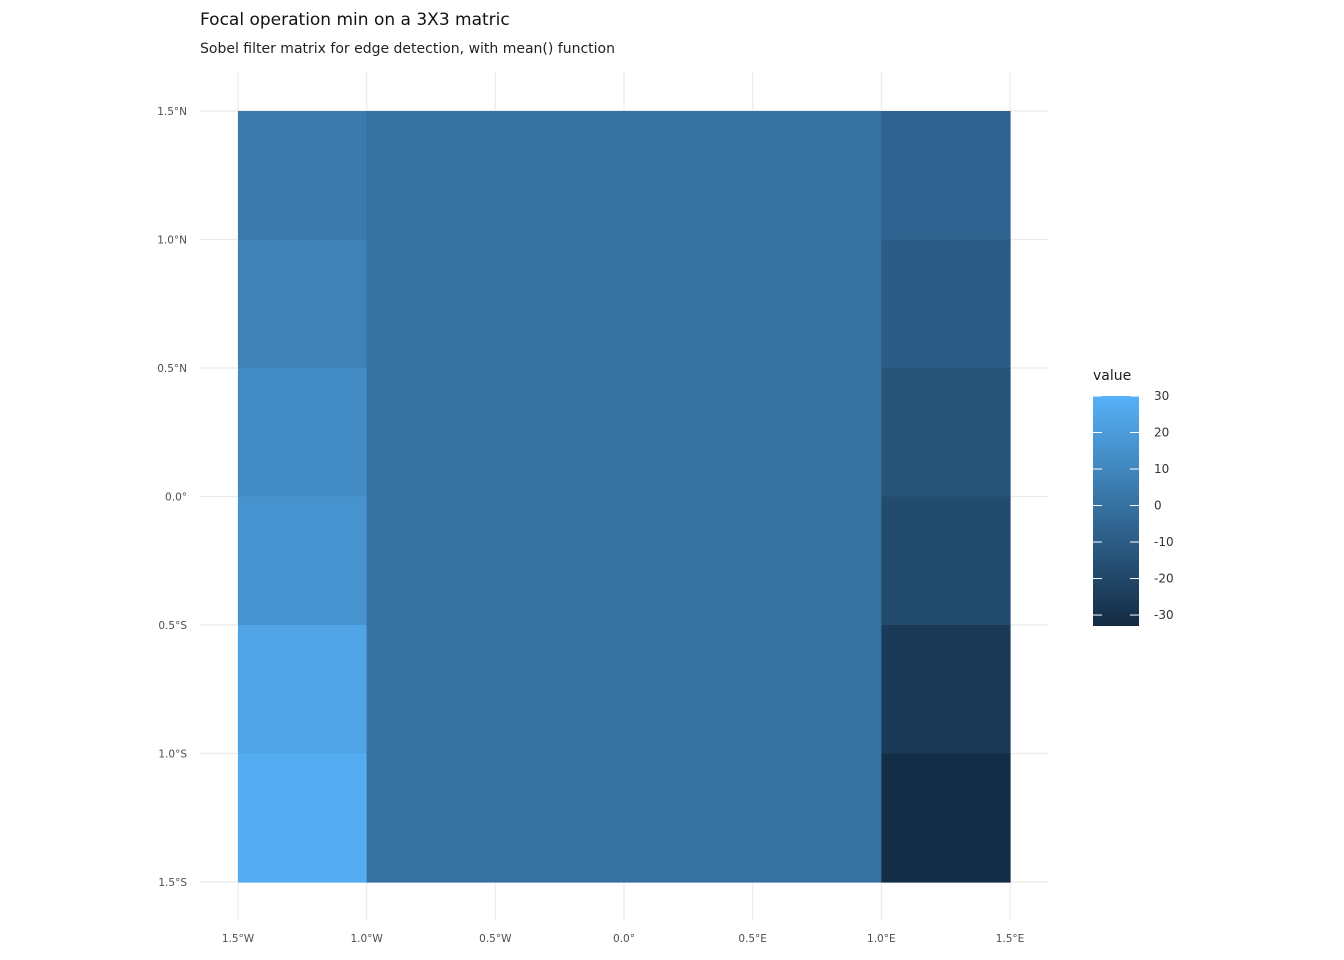 This screenshot has height=960, width=1344. I want to click on heatmap-cell-r3-c0, so click(303, 561).